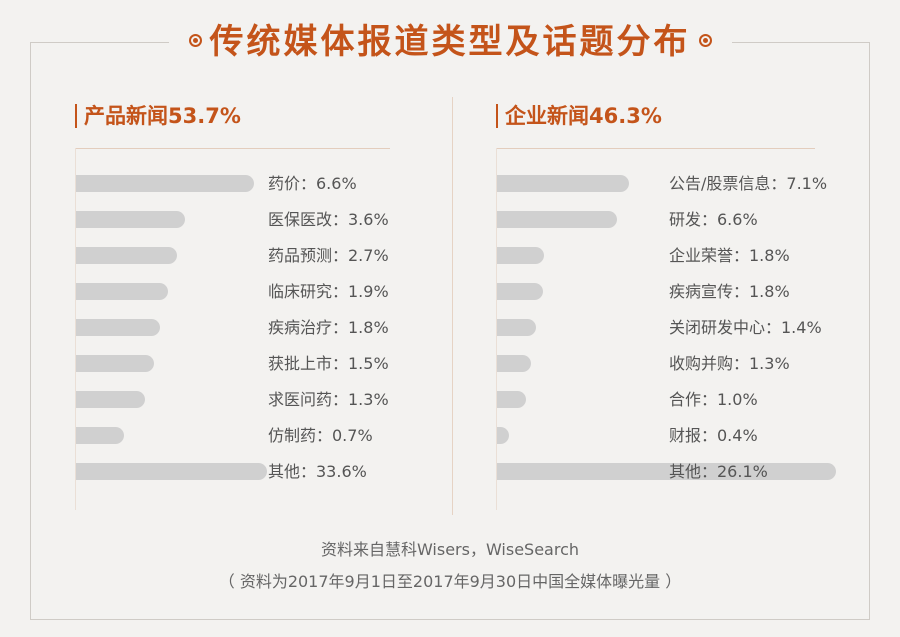 This screenshot has height=637, width=900. Describe the element at coordinates (729, 291) in the screenshot. I see `bar-label: 疾病宣传：1.8%` at that location.